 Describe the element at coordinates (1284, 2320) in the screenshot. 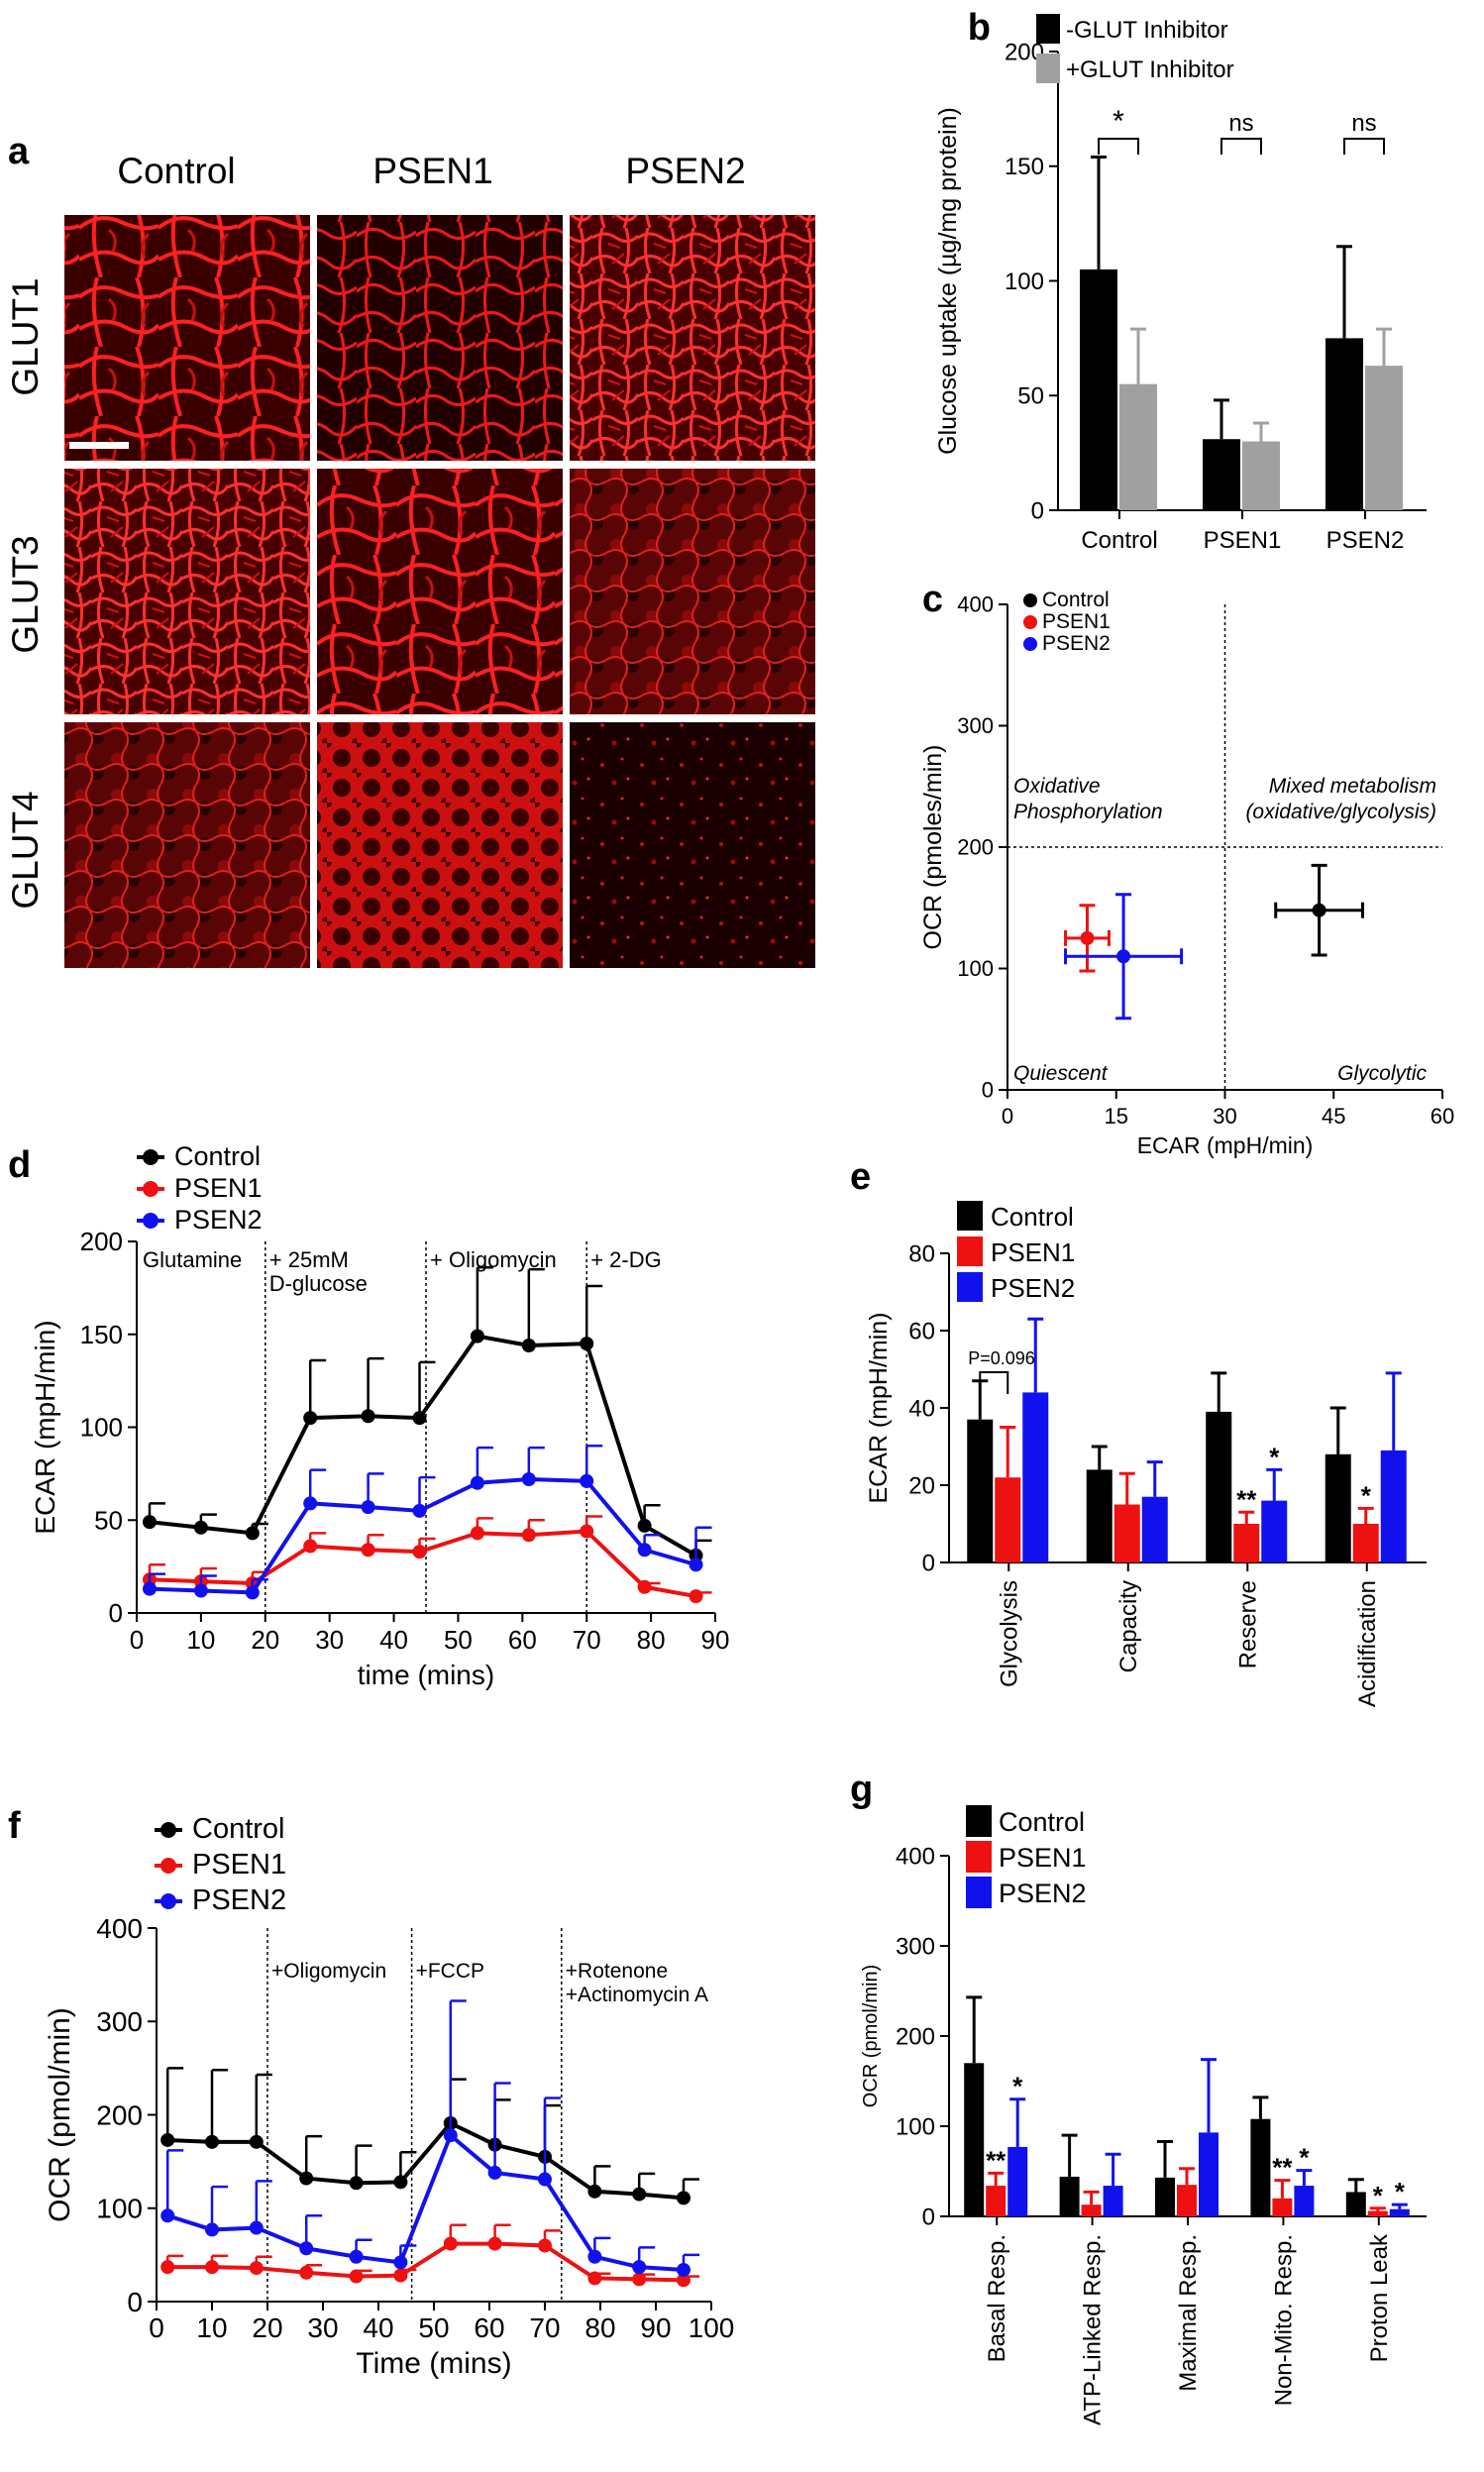

I see `x-tick-label: Non-Mito. Resp.` at that location.